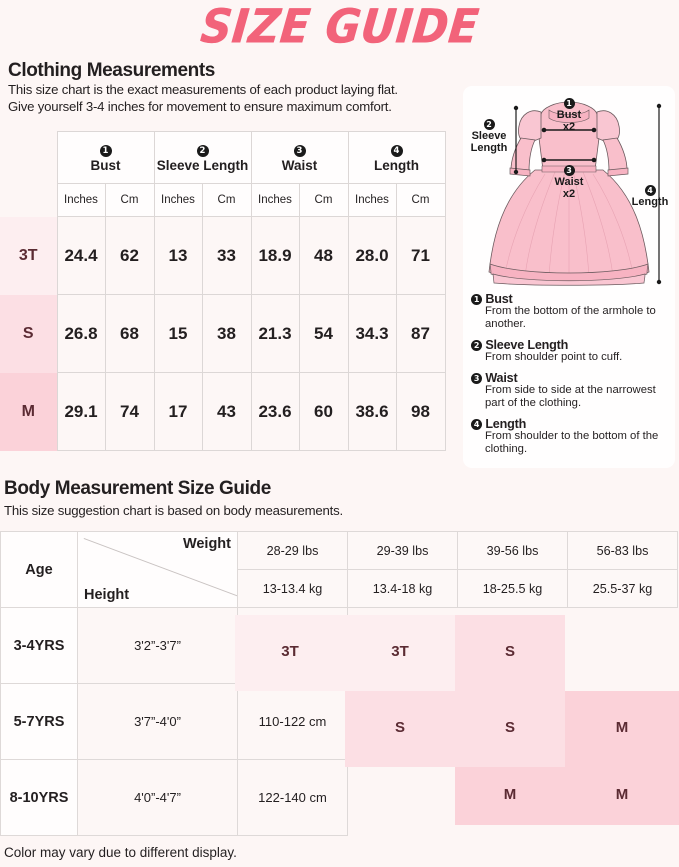 The image size is (679, 867). What do you see at coordinates (476, 300) in the screenshot?
I see `badge-1-icon-legend: 1` at bounding box center [476, 300].